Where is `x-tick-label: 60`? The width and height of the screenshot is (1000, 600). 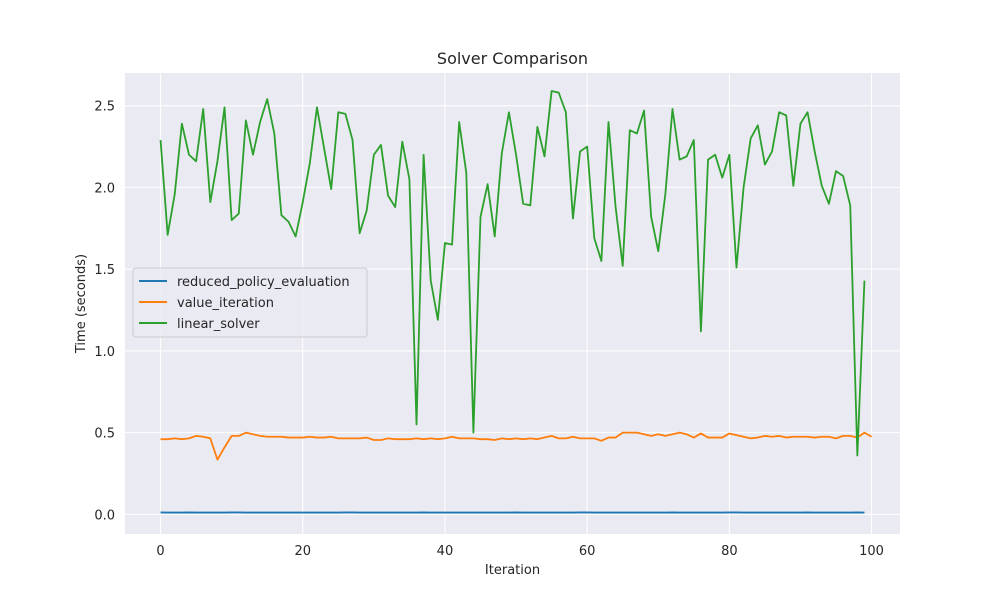 x-tick-label: 60 is located at coordinates (587, 551).